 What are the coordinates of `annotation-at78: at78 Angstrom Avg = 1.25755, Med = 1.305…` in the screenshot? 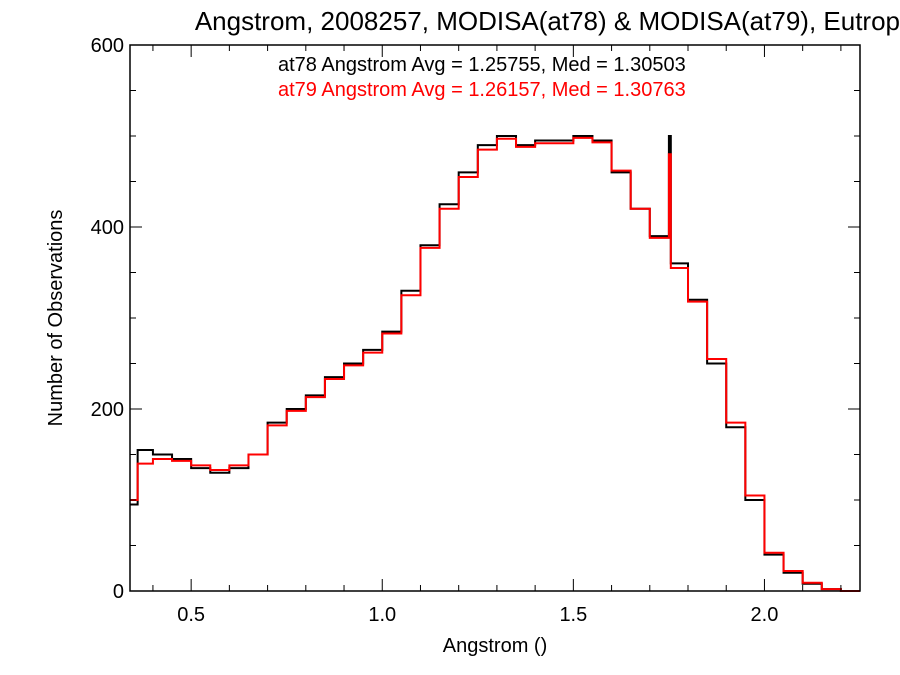 It's located at (482, 65).